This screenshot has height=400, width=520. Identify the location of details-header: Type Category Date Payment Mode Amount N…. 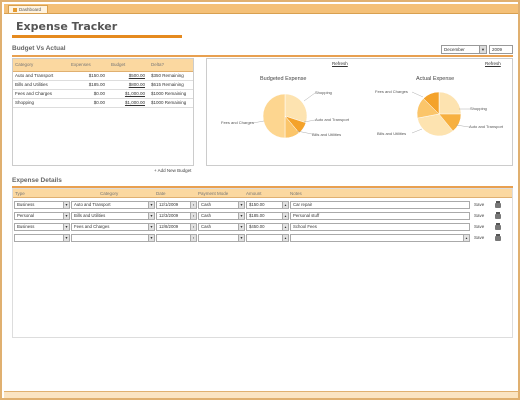
(262, 193).